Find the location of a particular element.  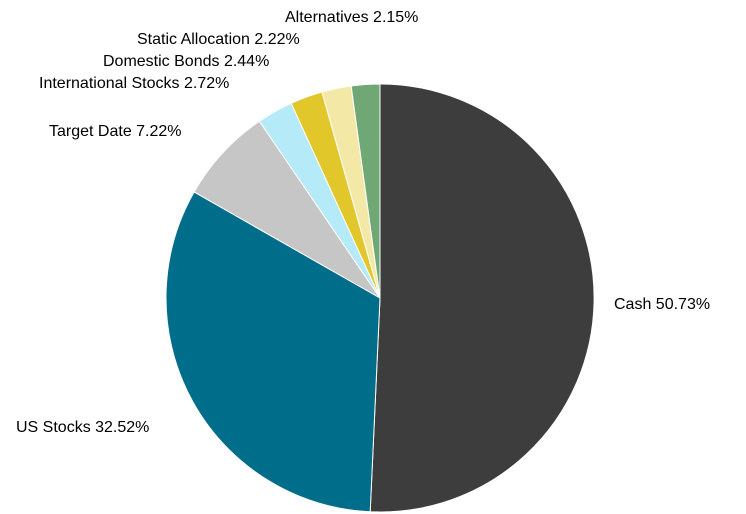

pie-slice-alternatives is located at coordinates (365, 191).